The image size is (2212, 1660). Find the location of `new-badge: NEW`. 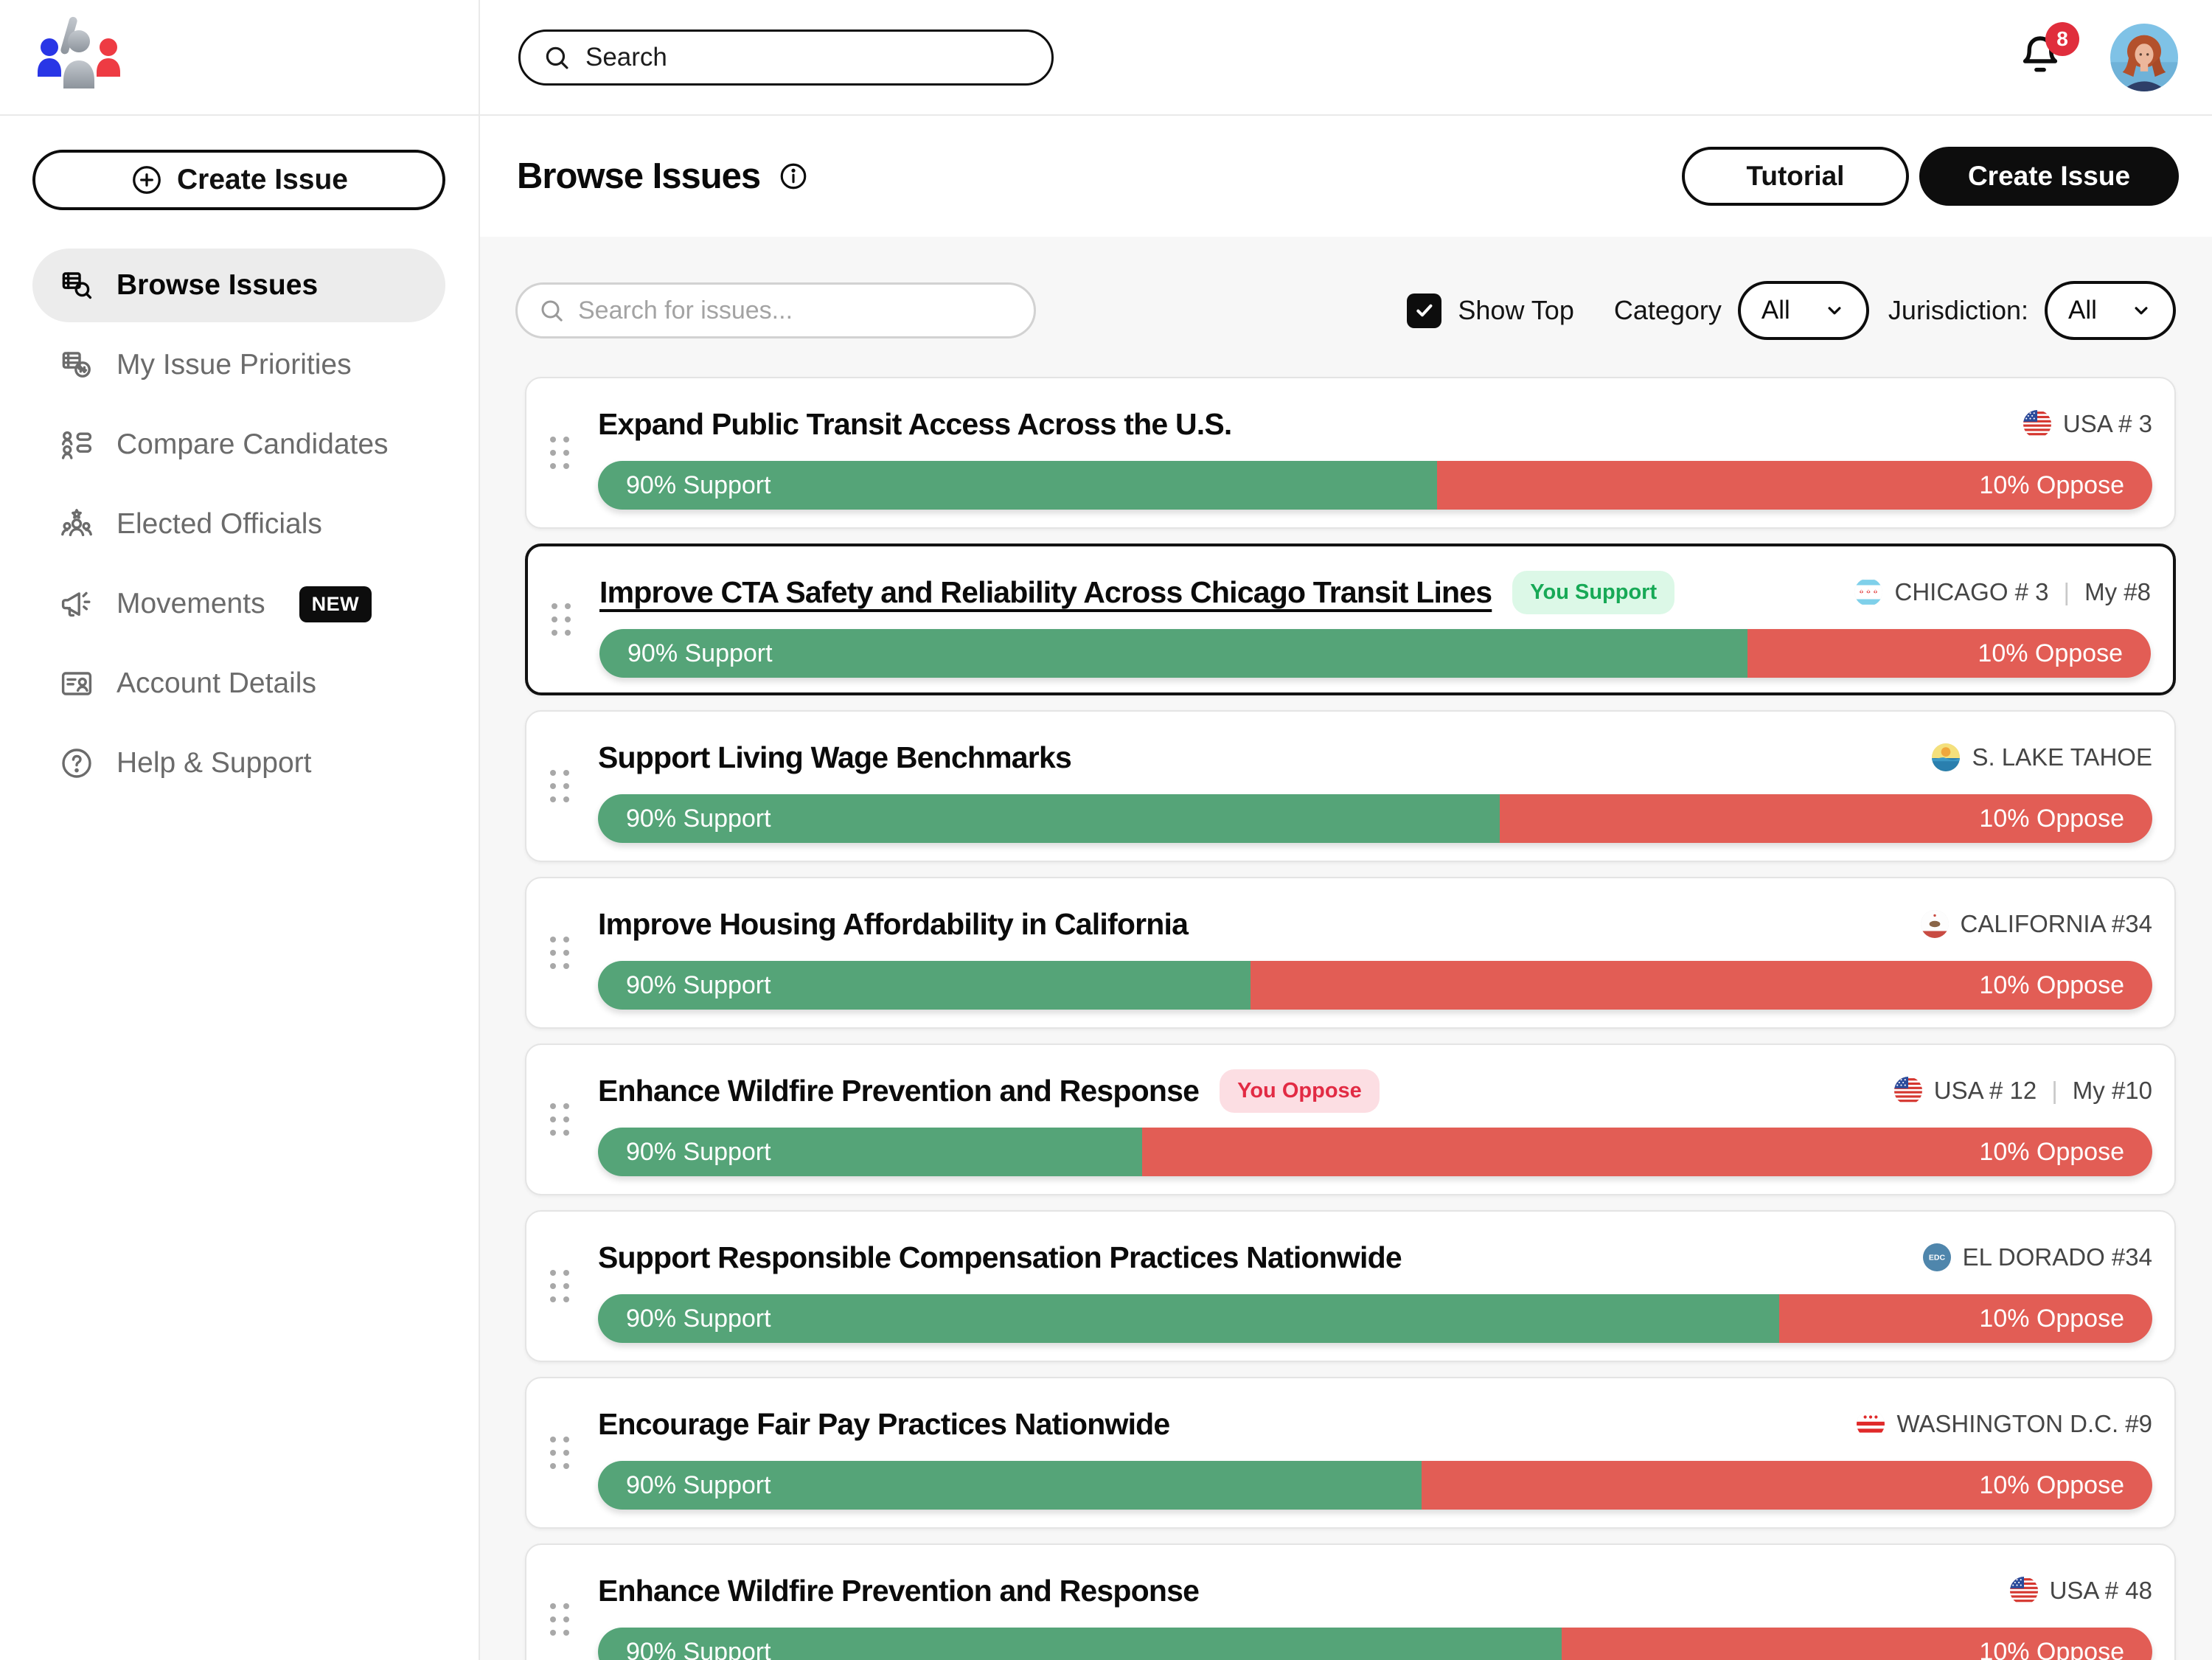

new-badge: NEW is located at coordinates (335, 604).